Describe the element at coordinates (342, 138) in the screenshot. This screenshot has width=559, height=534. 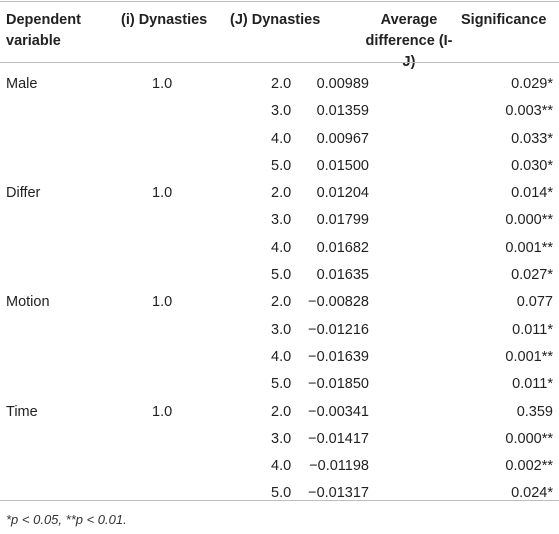
I see `cell-average-difference: 0.00967` at that location.